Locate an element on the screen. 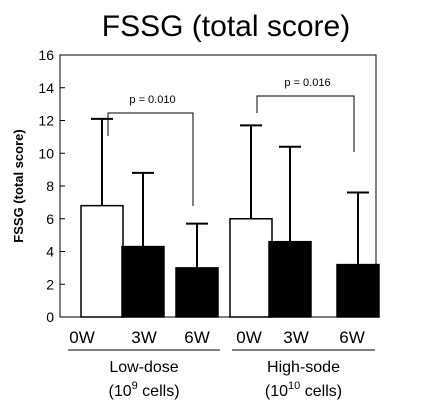  y-tick-label: 10 is located at coordinates (46, 153).